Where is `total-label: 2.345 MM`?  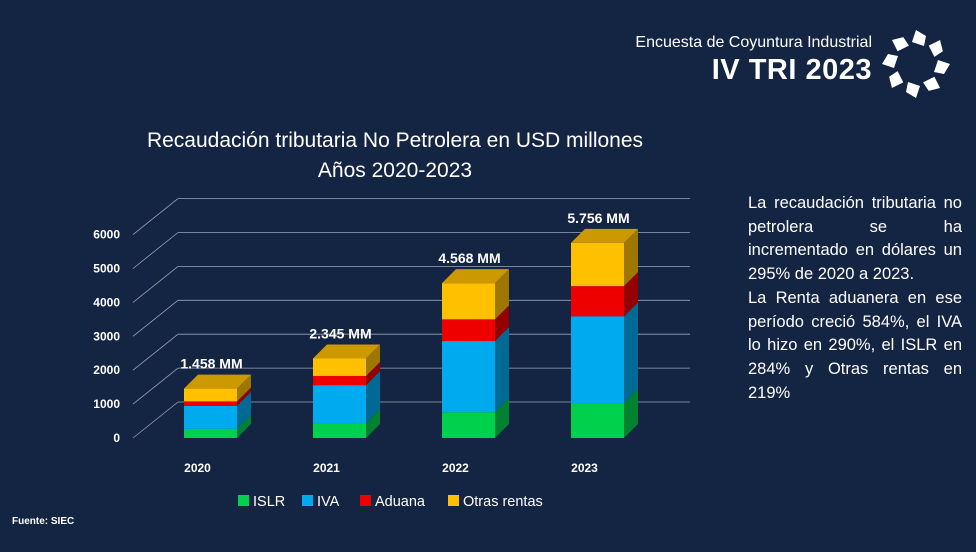
total-label: 2.345 MM is located at coordinates (340, 334).